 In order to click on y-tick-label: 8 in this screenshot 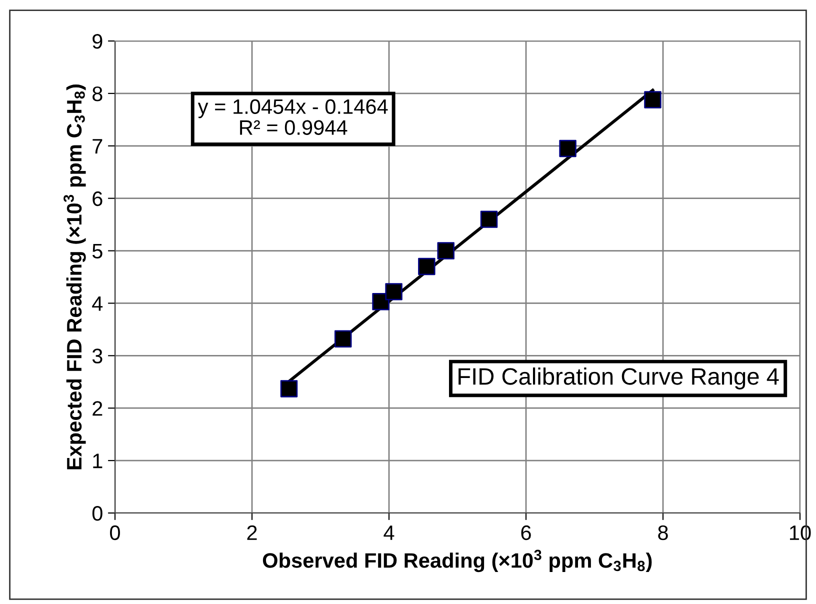, I will do `click(97, 94)`.